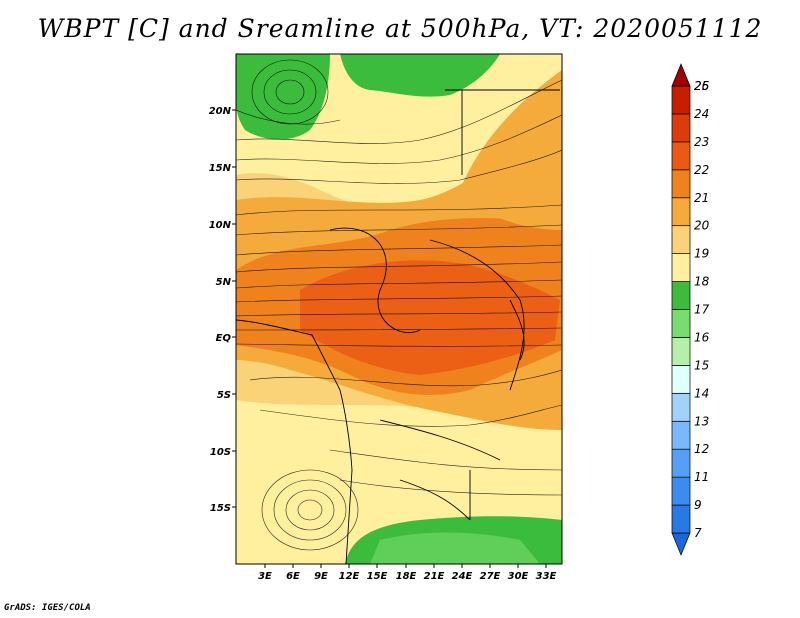  I want to click on lon-tick-label: 30E, so click(518, 576).